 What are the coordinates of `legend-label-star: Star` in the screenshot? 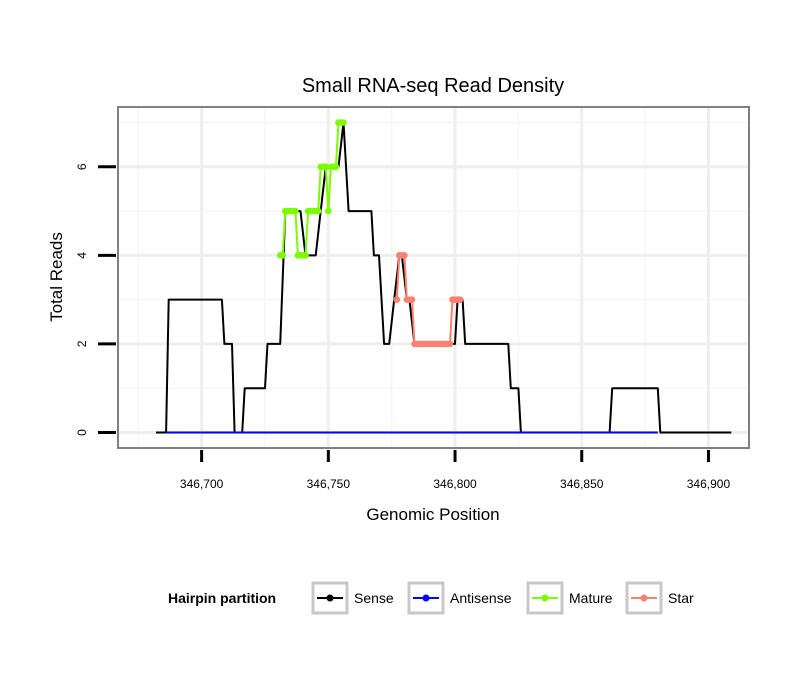 It's located at (681, 598).